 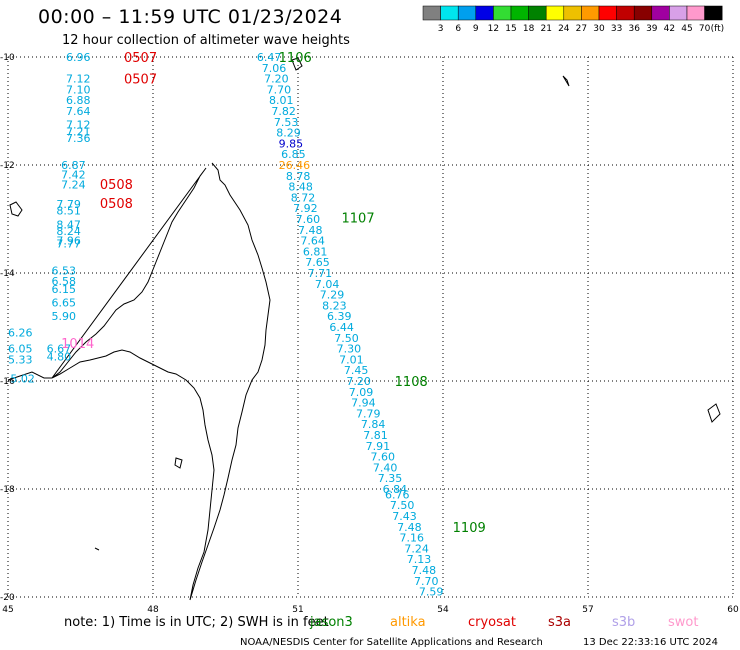 What do you see at coordinates (686, 29) in the screenshot?
I see `colorbar-label: 45` at bounding box center [686, 29].